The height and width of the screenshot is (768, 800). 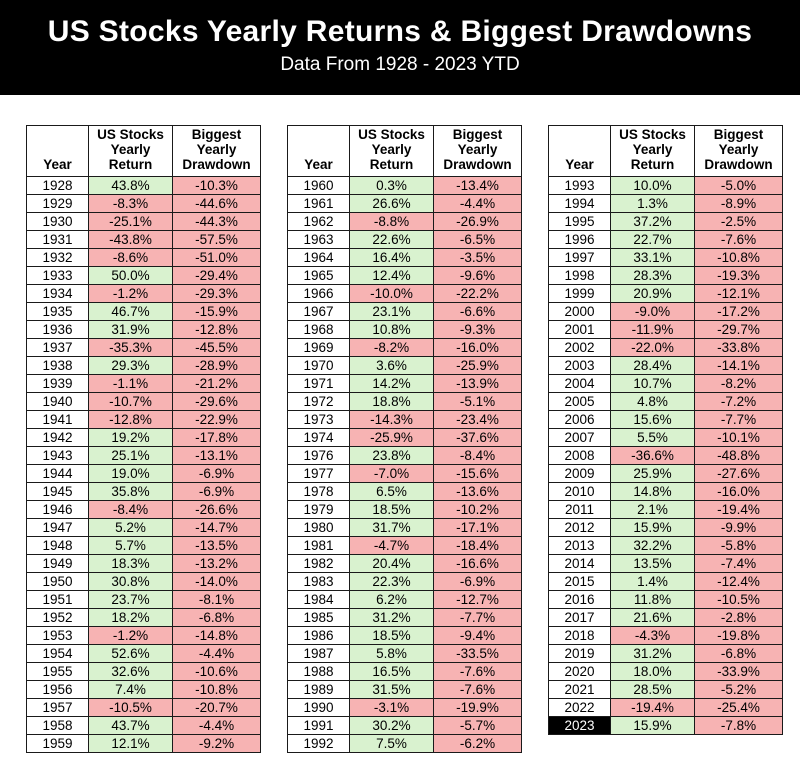 What do you see at coordinates (391, 491) in the screenshot?
I see `return-cell: 6.5%` at bounding box center [391, 491].